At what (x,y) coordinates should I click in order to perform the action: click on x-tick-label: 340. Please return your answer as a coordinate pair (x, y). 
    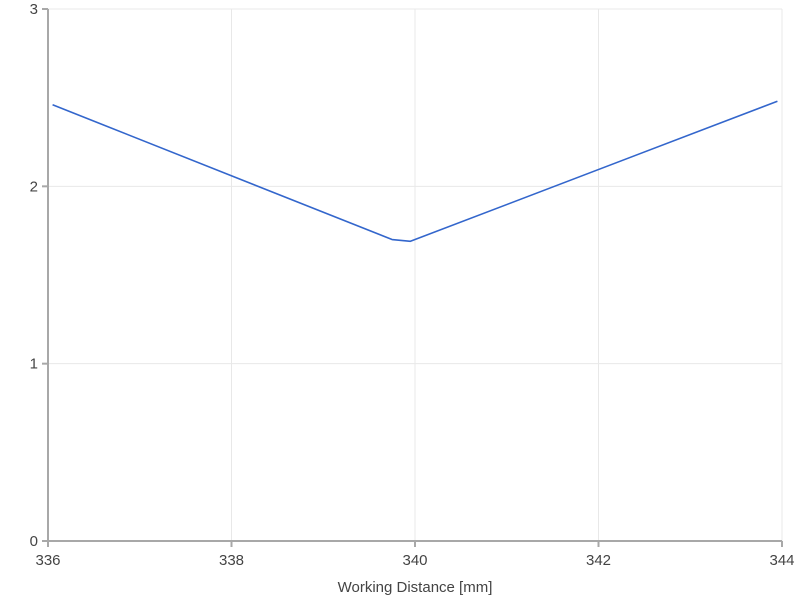
    Looking at the image, I should click on (414, 560).